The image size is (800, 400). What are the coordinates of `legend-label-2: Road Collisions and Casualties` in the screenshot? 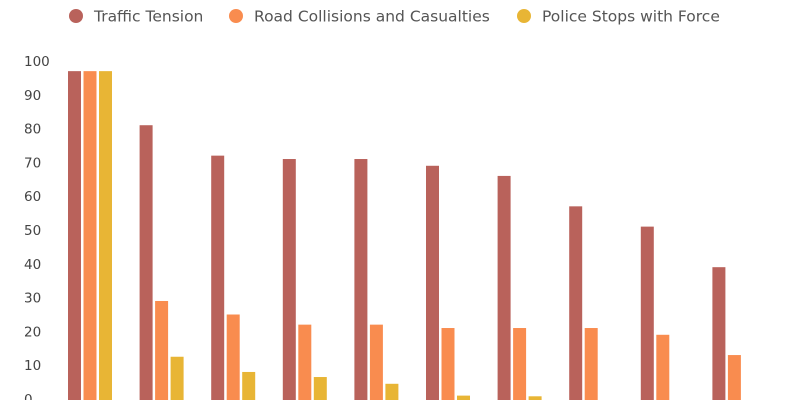 It's located at (372, 17).